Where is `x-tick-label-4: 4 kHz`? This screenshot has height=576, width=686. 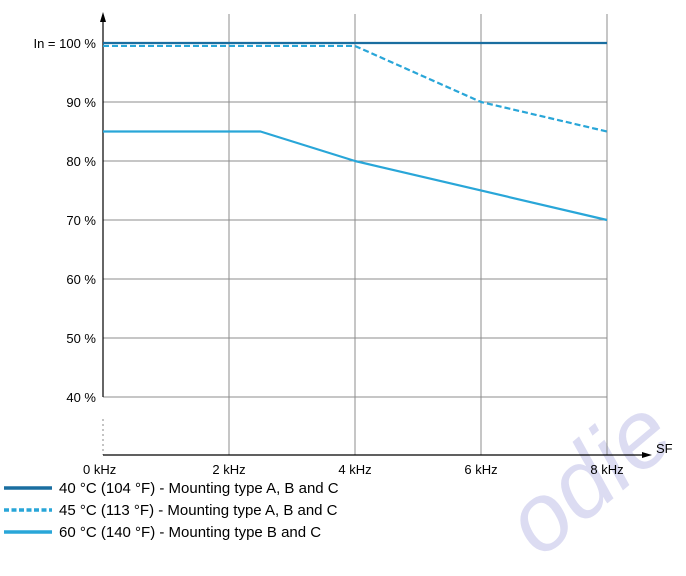 x-tick-label-4: 4 kHz is located at coordinates (354, 469).